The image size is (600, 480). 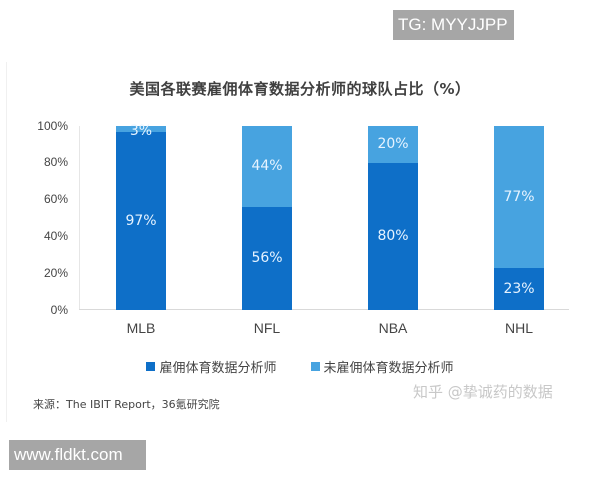 I want to click on bar-segment: 20%, so click(x=393, y=144).